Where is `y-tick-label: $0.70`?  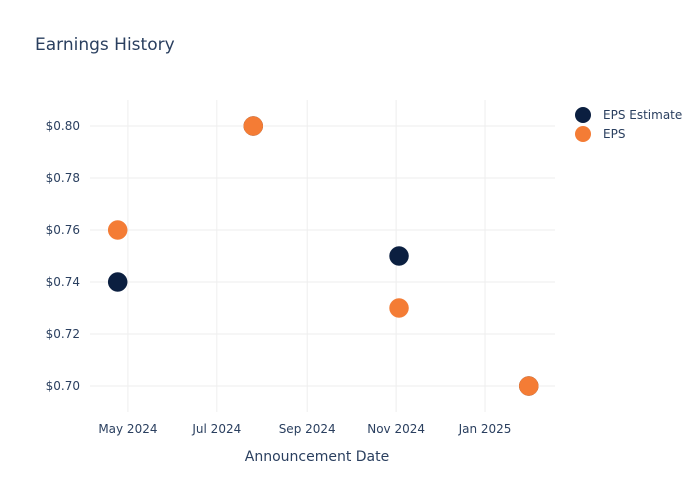 y-tick-label: $0.70 is located at coordinates (63, 386).